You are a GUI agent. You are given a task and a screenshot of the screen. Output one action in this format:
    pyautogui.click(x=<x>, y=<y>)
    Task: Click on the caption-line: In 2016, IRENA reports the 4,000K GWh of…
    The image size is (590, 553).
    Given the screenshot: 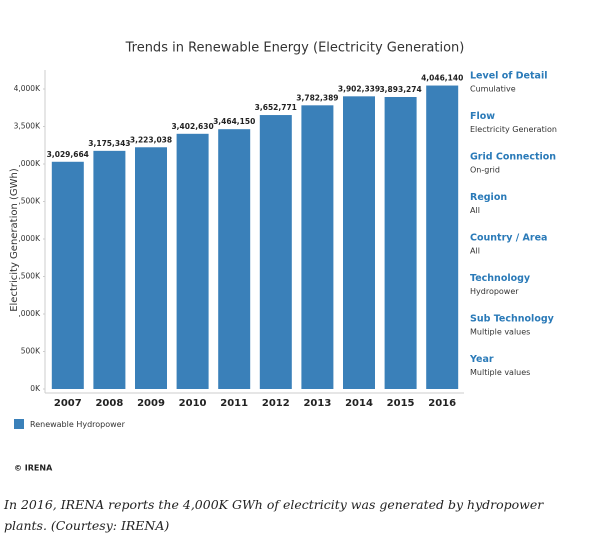 What is the action you would take?
    pyautogui.click(x=274, y=504)
    